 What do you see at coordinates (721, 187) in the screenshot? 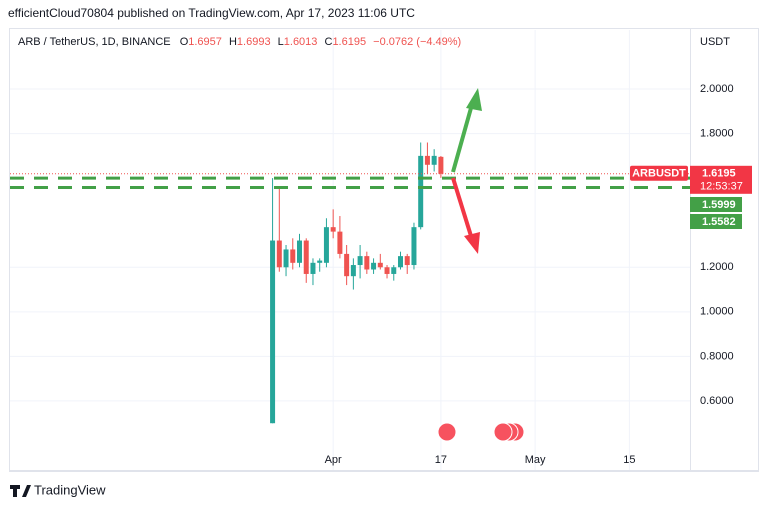
I see `countdown: 12:53:37` at bounding box center [721, 187].